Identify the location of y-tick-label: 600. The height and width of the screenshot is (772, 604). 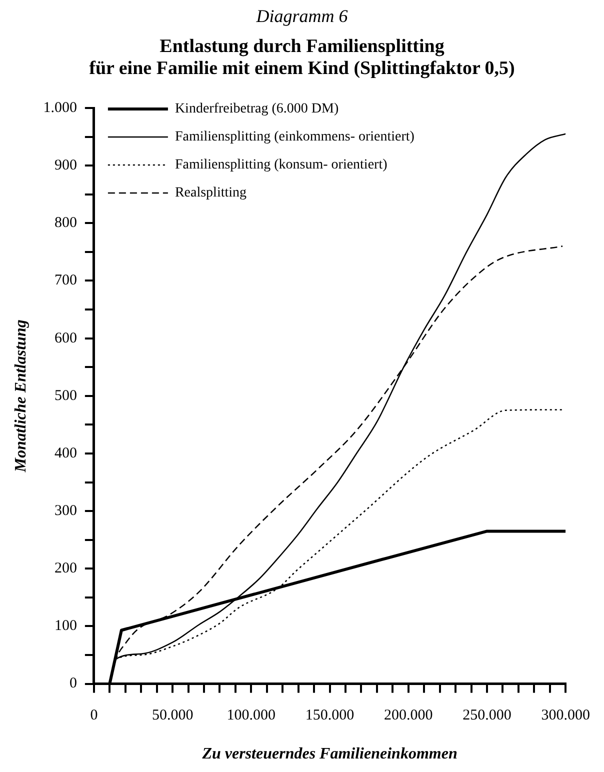
(65, 338).